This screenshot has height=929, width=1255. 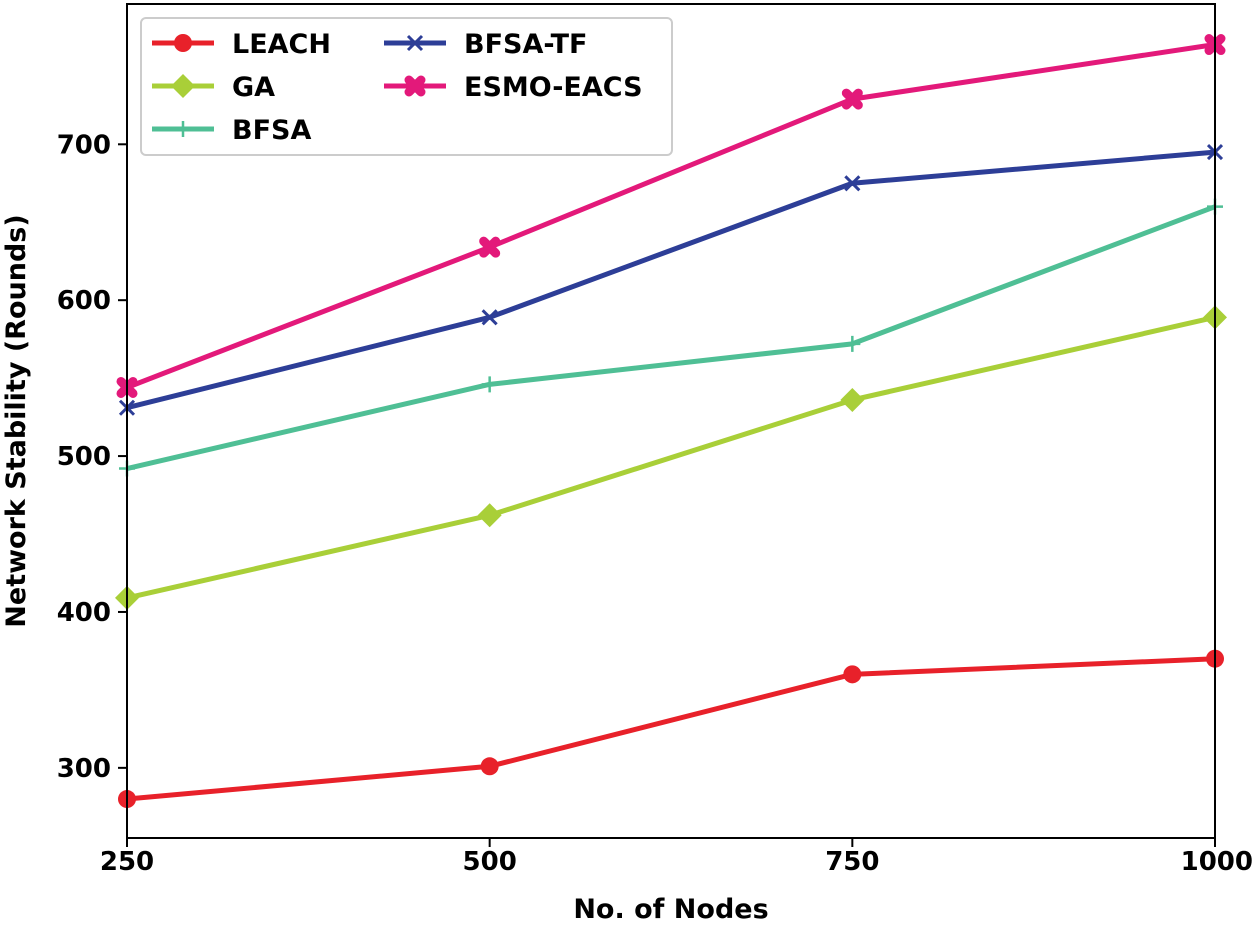 What do you see at coordinates (670, 909) in the screenshot?
I see `x-axis-label: No. of Nodes` at bounding box center [670, 909].